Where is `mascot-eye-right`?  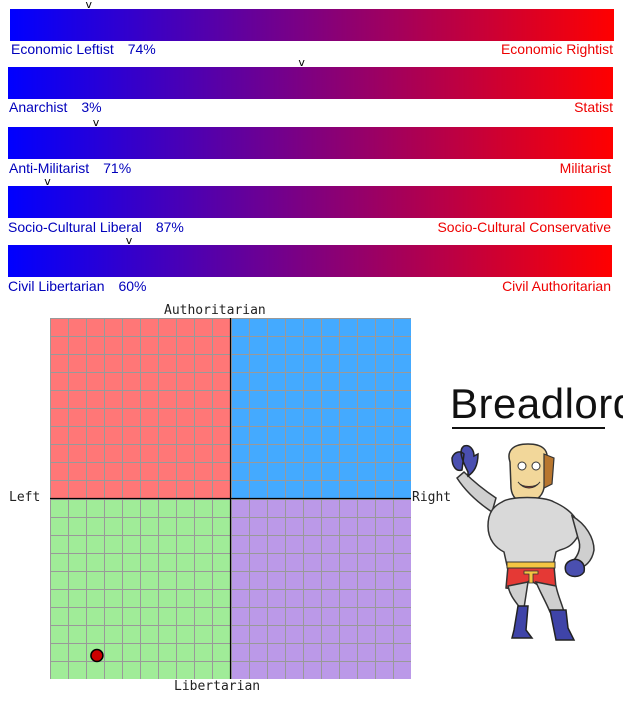
mascot-eye-right is located at coordinates (536, 466).